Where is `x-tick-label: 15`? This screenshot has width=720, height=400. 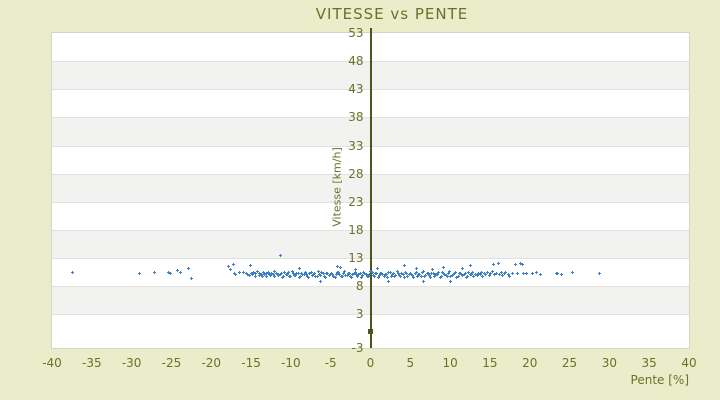 x-tick-label: 15 is located at coordinates (490, 363).